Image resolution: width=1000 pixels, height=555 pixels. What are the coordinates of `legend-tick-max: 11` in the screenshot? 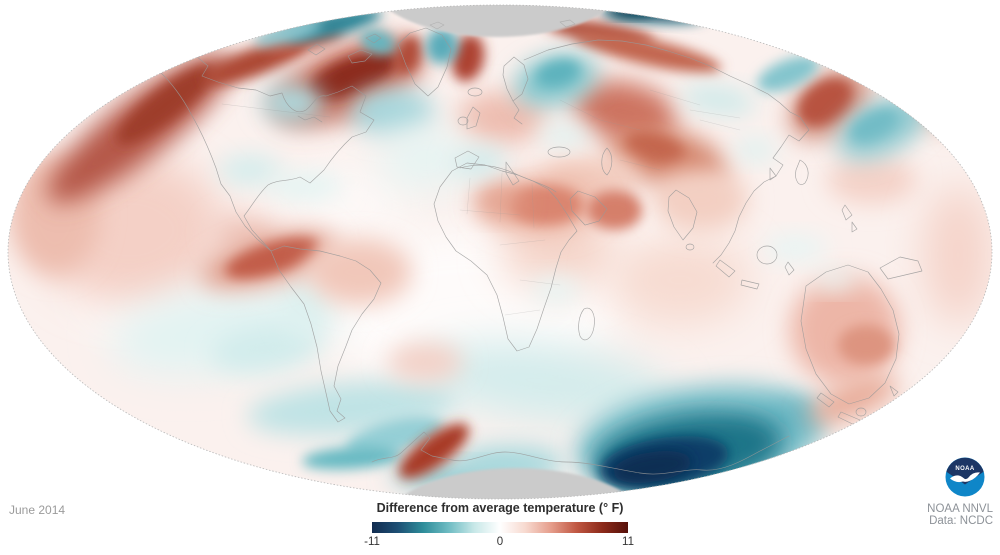 It's located at (628, 542).